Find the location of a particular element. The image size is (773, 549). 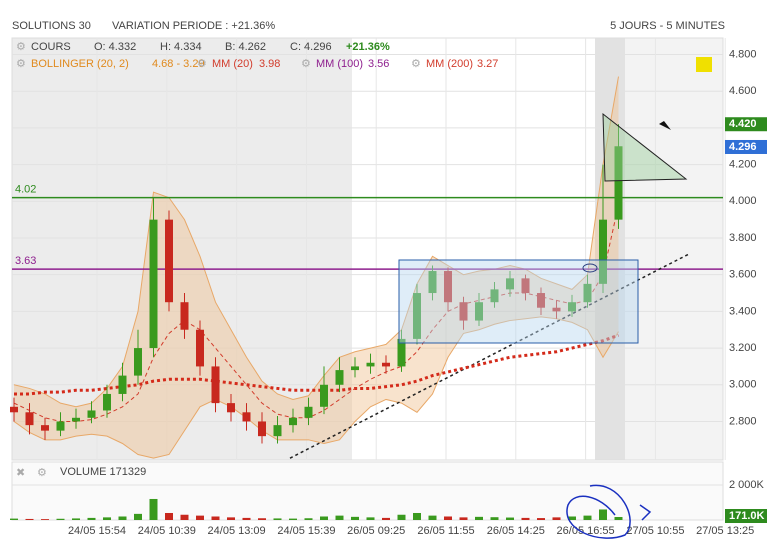

x-tick-label: 26/05 09:25 is located at coordinates (376, 531).